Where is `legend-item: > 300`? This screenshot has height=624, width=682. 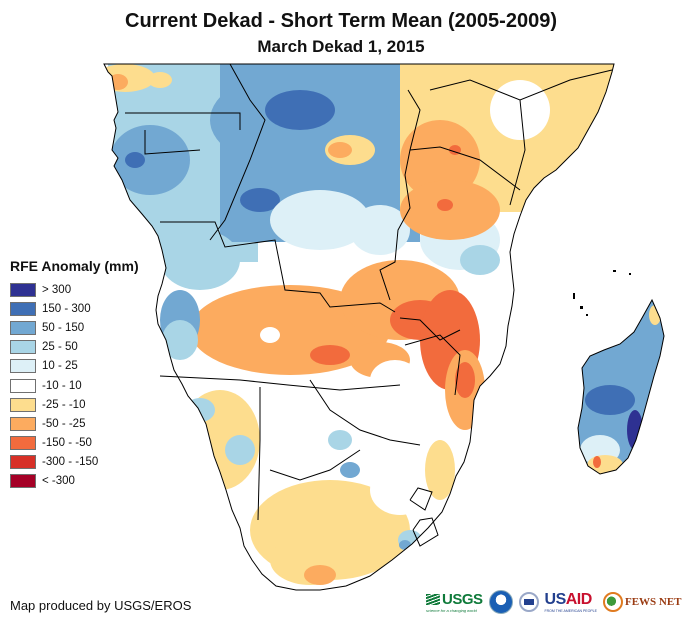
legend-item: > 300 is located at coordinates (74, 289).